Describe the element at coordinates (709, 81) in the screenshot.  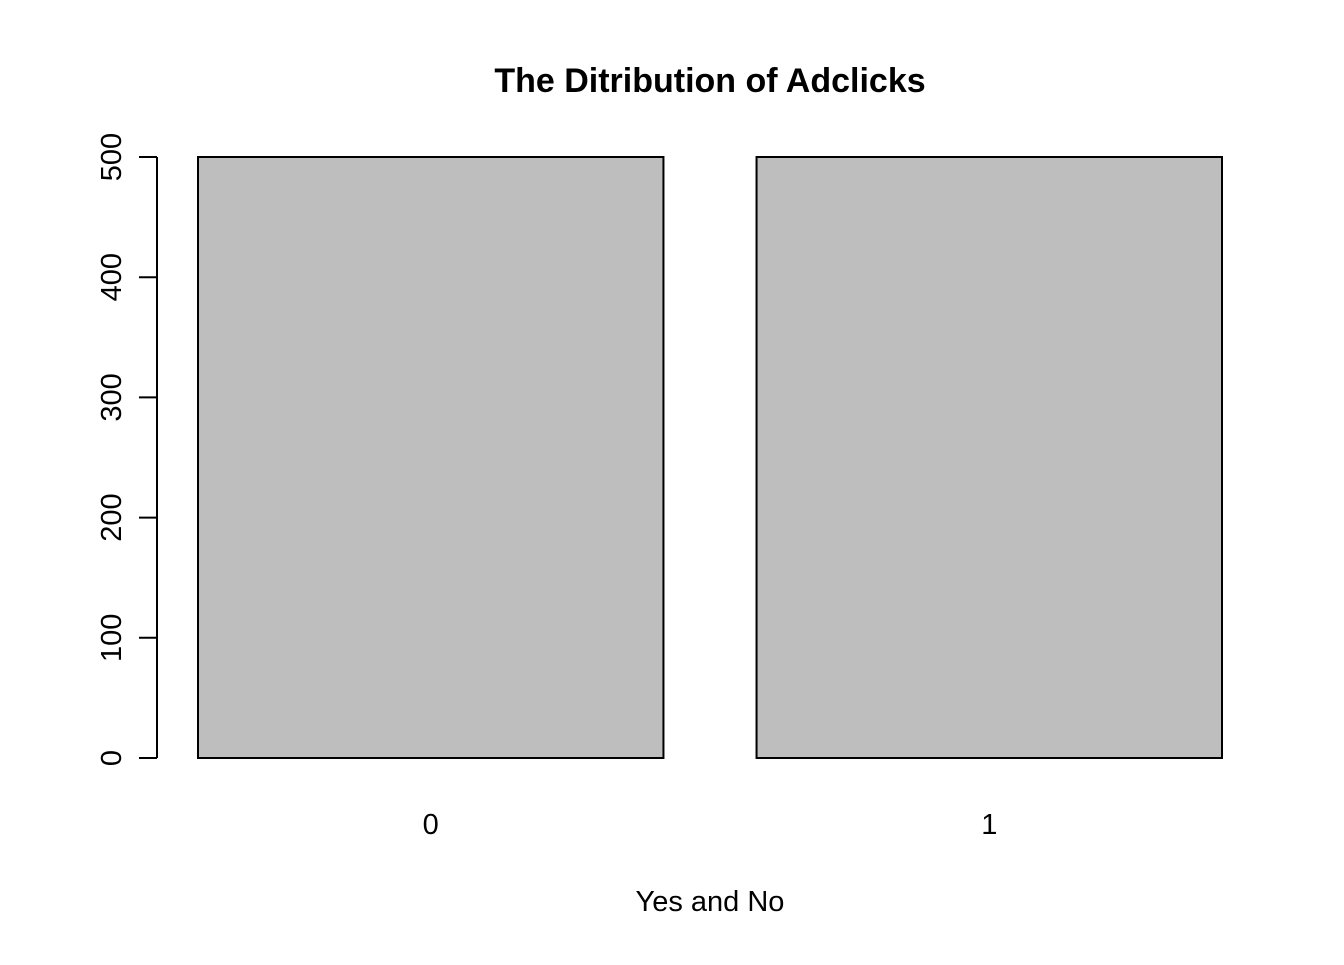
I see `chart-title: The Ditribution of Adclicks` at that location.